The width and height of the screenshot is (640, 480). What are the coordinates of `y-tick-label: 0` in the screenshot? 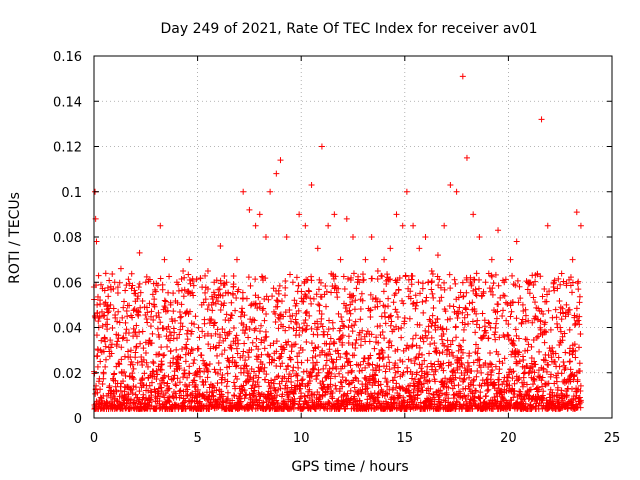 It's located at (78, 419).